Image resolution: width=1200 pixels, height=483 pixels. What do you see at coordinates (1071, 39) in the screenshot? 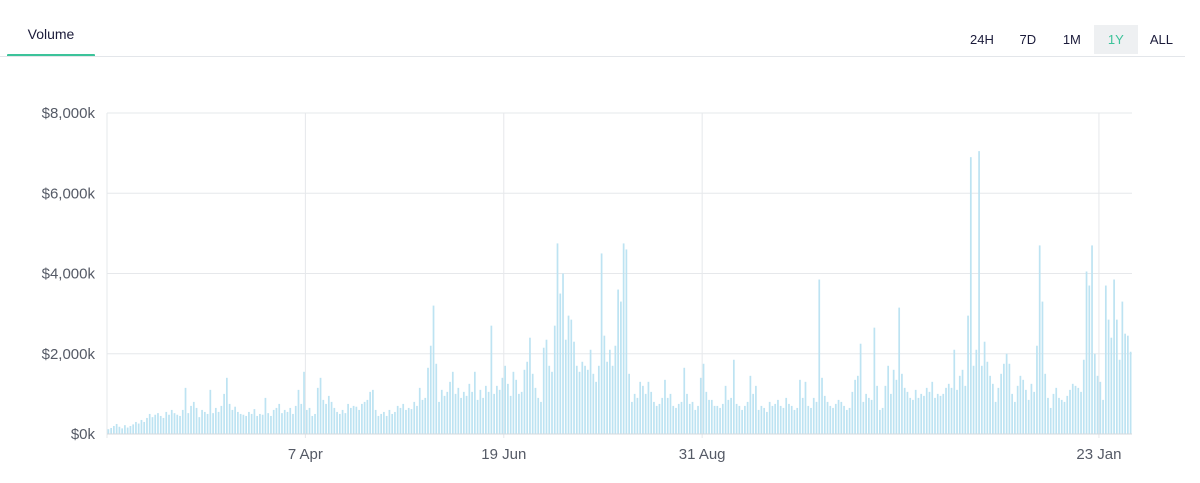
I see `range-1m-button: 1M` at bounding box center [1071, 39].